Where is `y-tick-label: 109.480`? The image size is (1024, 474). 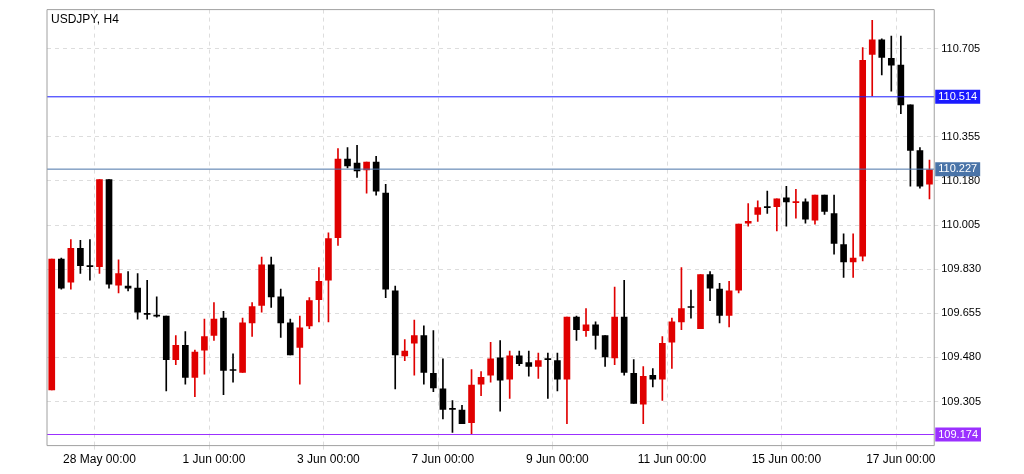
y-tick-label: 109.480 is located at coordinates (961, 356).